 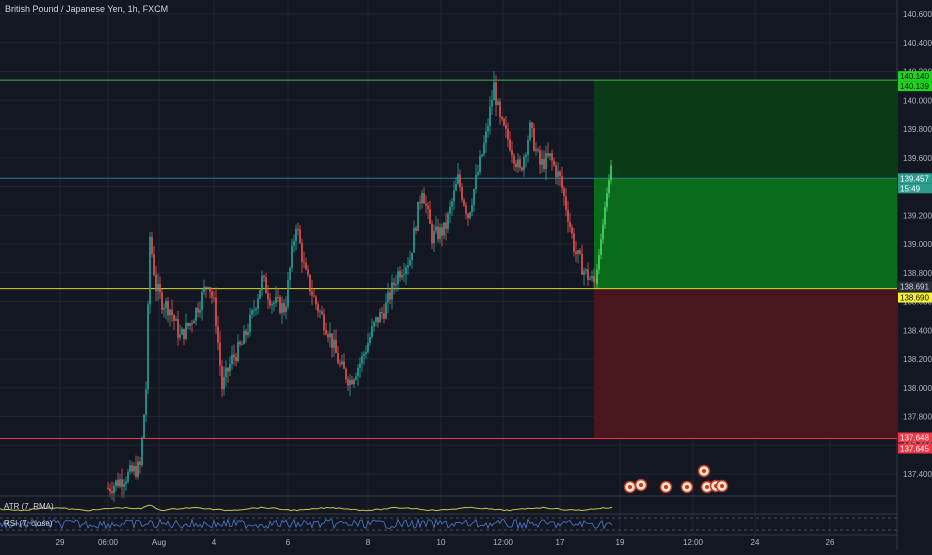 I want to click on atr-indicator-label: ATR (7, RMA), so click(x=29, y=506).